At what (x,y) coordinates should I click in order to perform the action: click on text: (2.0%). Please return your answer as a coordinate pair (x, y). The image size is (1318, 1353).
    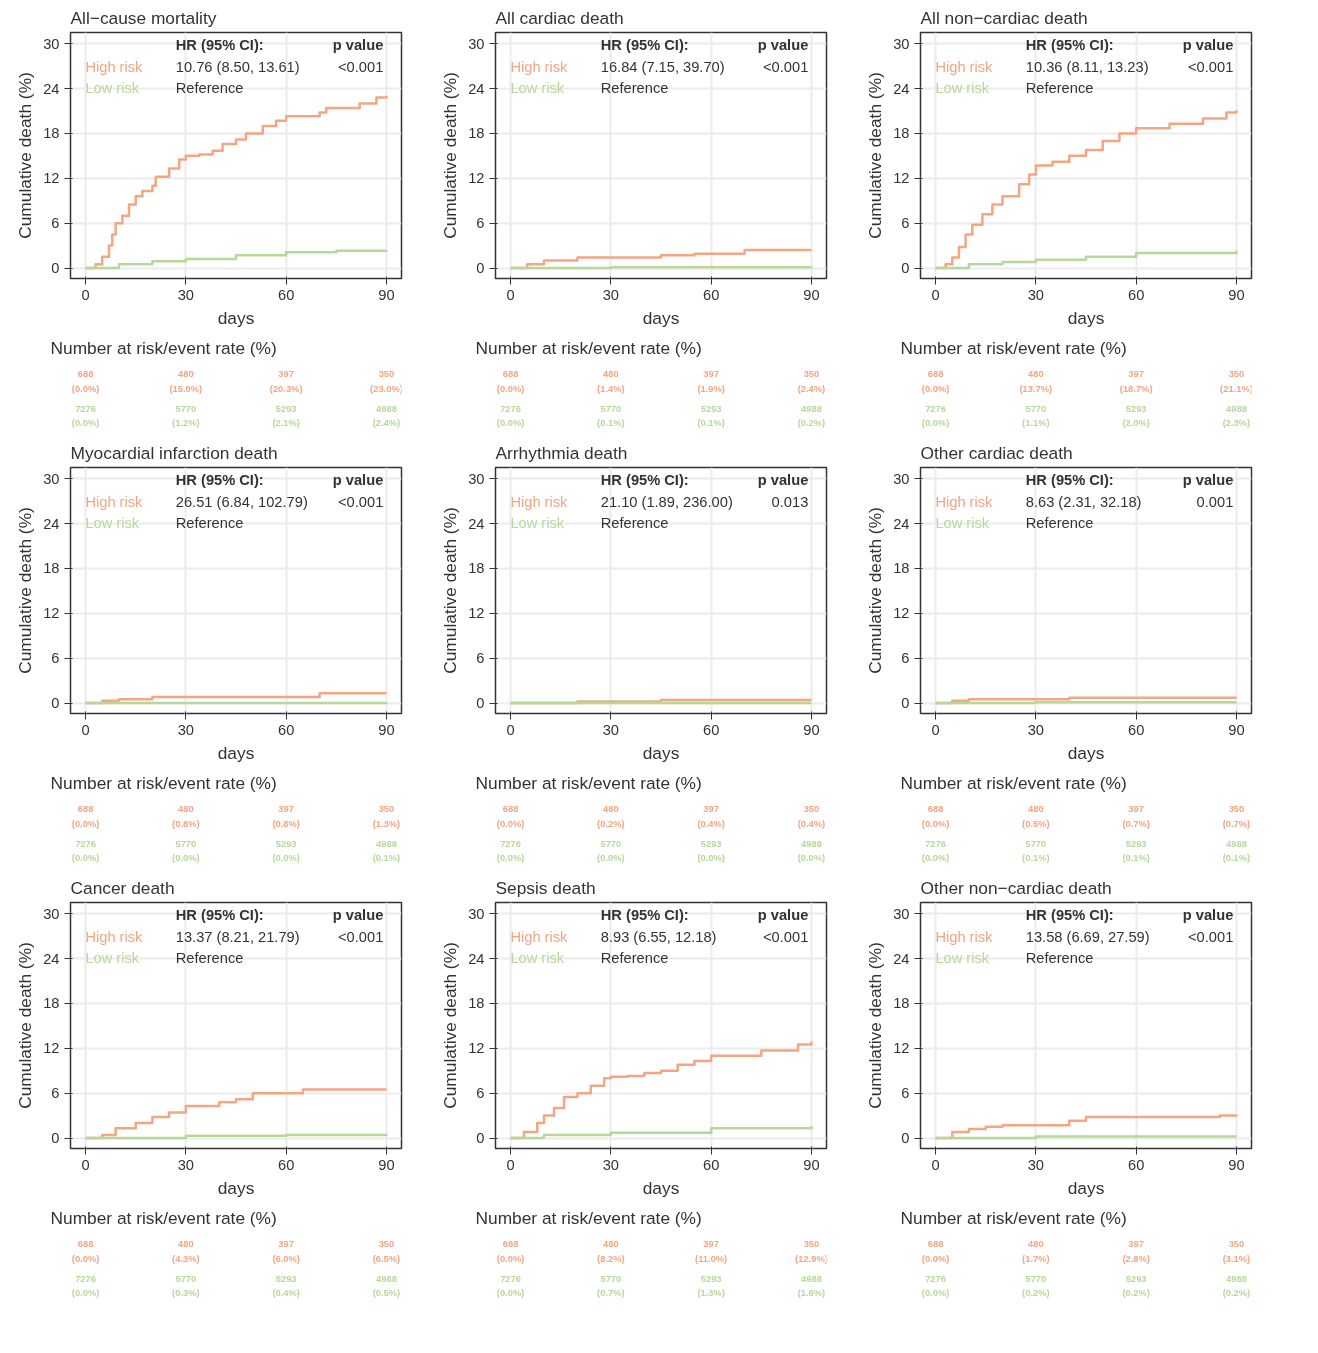
    Looking at the image, I should click on (1136, 423).